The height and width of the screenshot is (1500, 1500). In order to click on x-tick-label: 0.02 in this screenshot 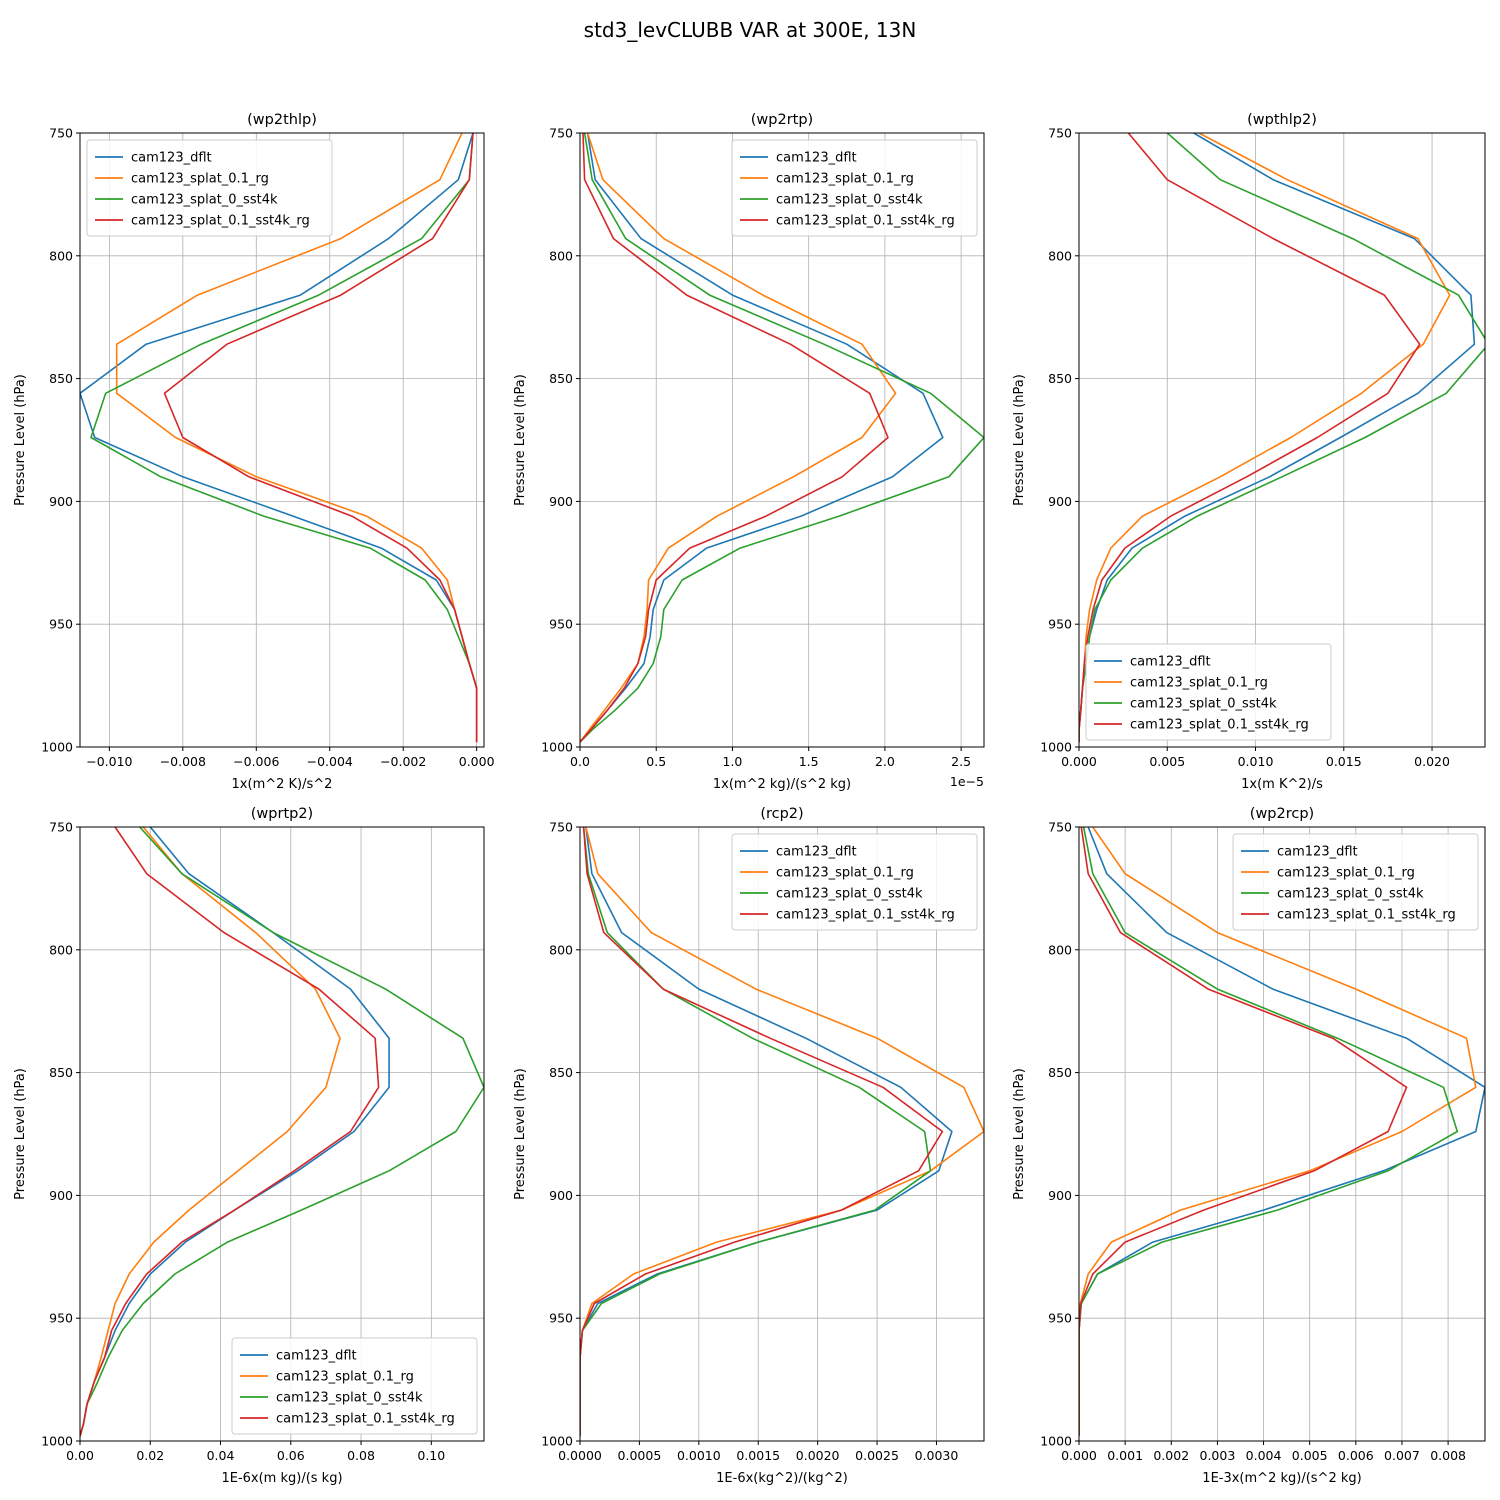, I will do `click(150, 1455)`.